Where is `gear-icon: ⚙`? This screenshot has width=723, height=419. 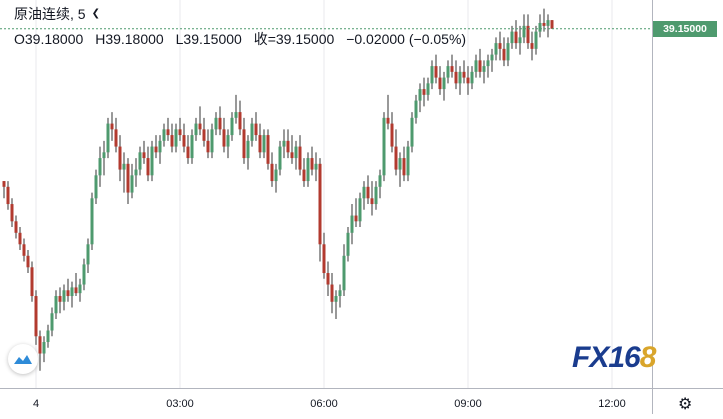
gear-icon: ⚙ is located at coordinates (685, 404).